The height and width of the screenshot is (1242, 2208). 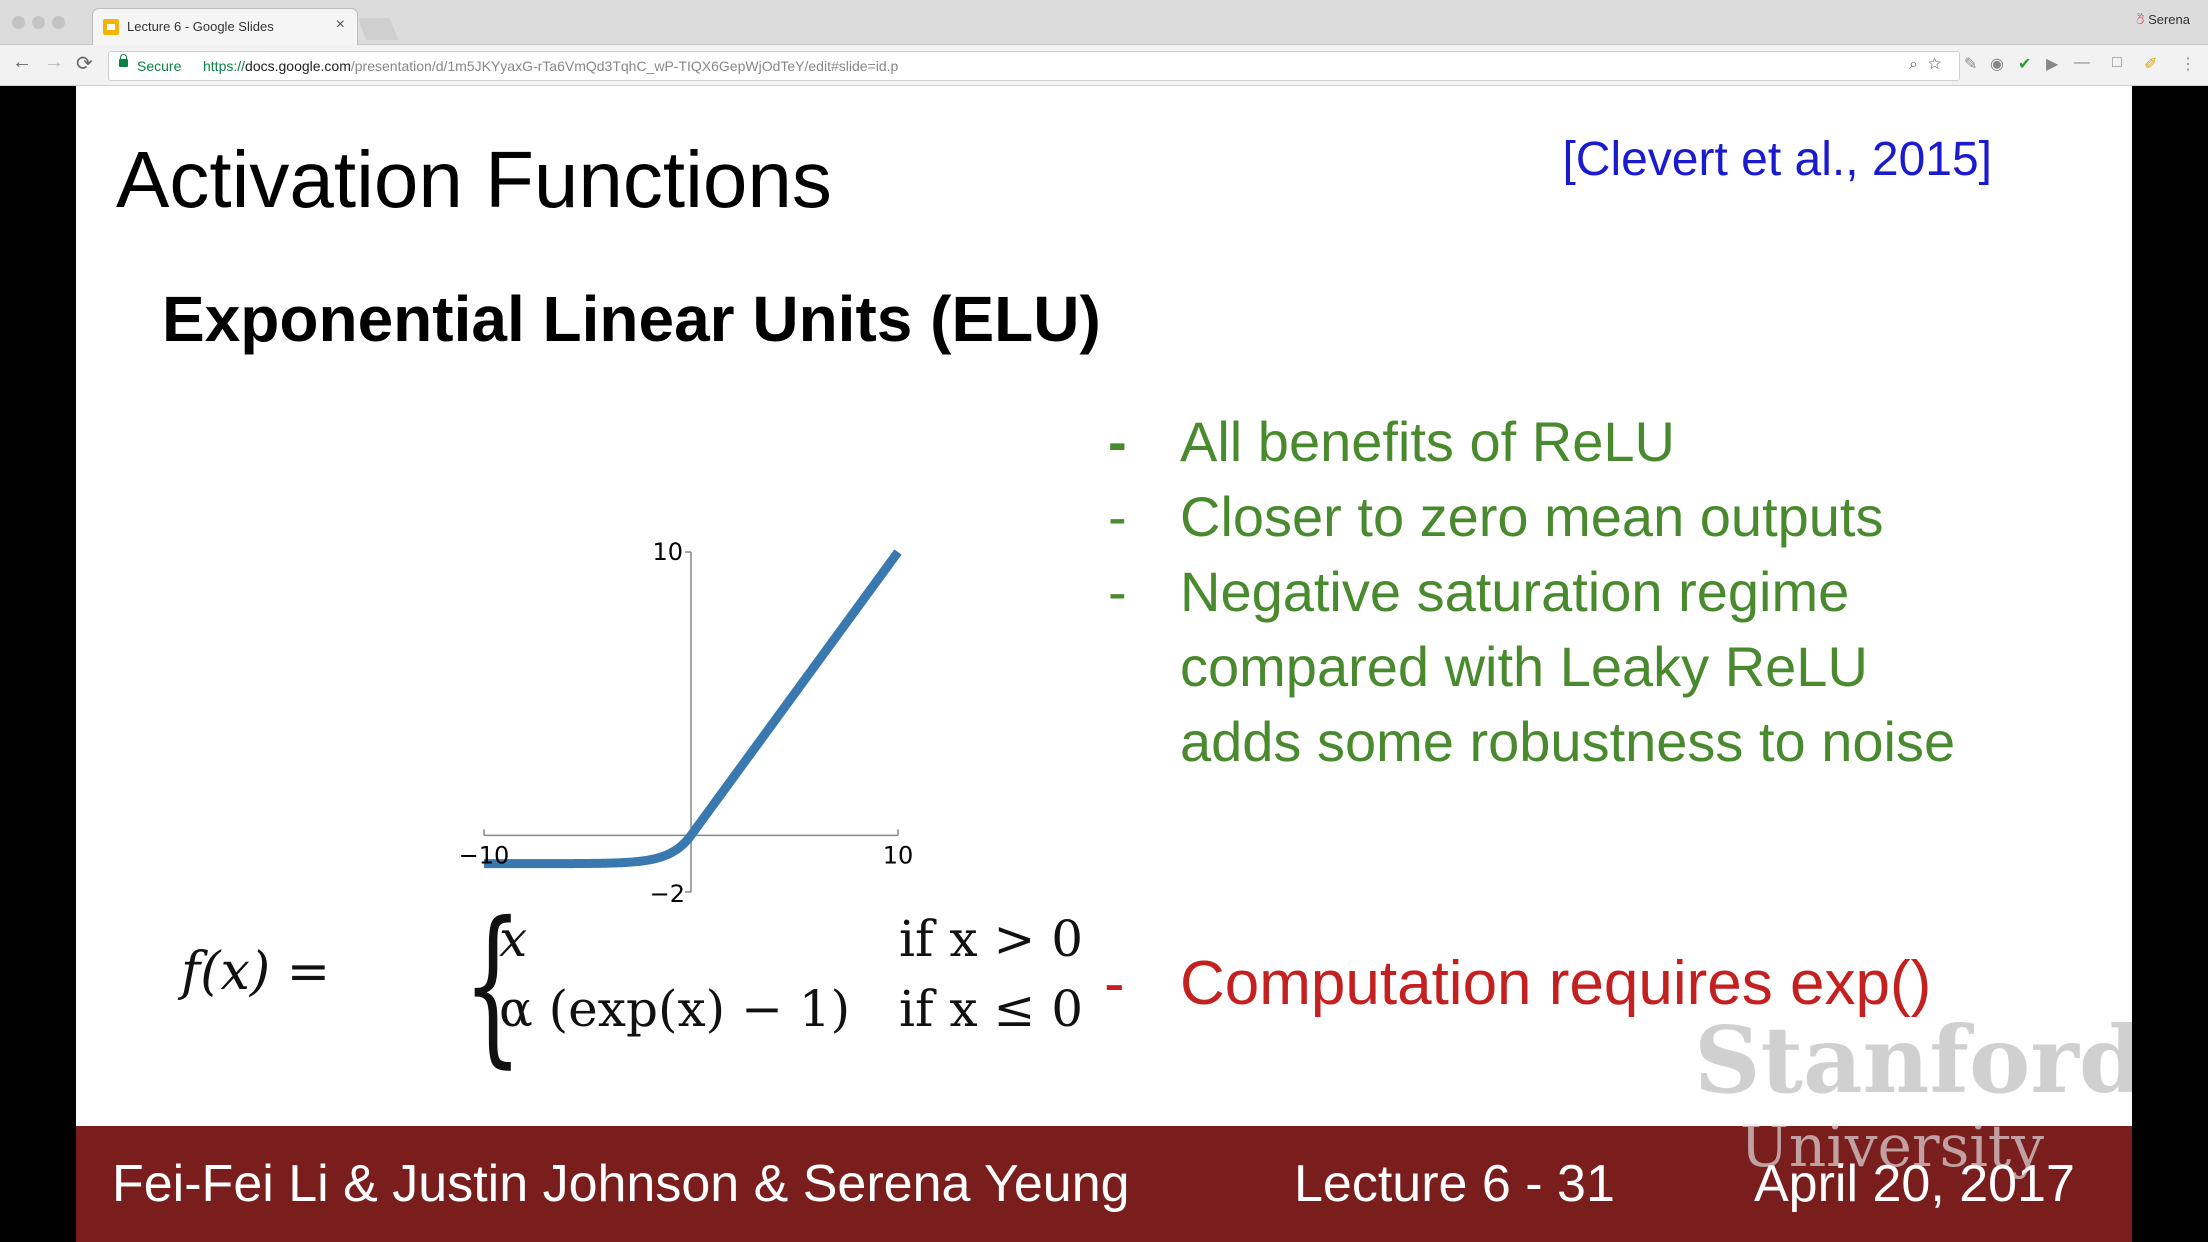 What do you see at coordinates (991, 939) in the screenshot?
I see `formula-case1-condition: if x > 0` at bounding box center [991, 939].